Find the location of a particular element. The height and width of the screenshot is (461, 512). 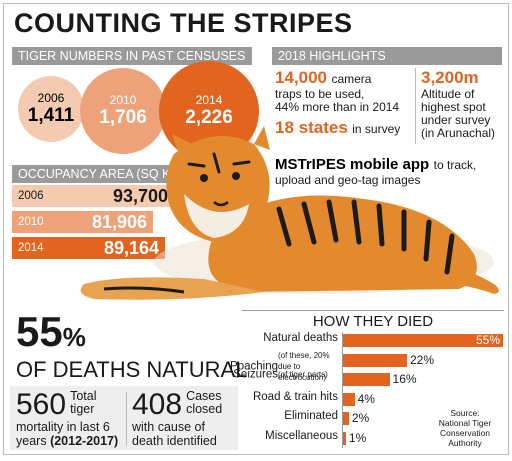

census-circle-2010: 2010 1,706 is located at coordinates (123, 111).